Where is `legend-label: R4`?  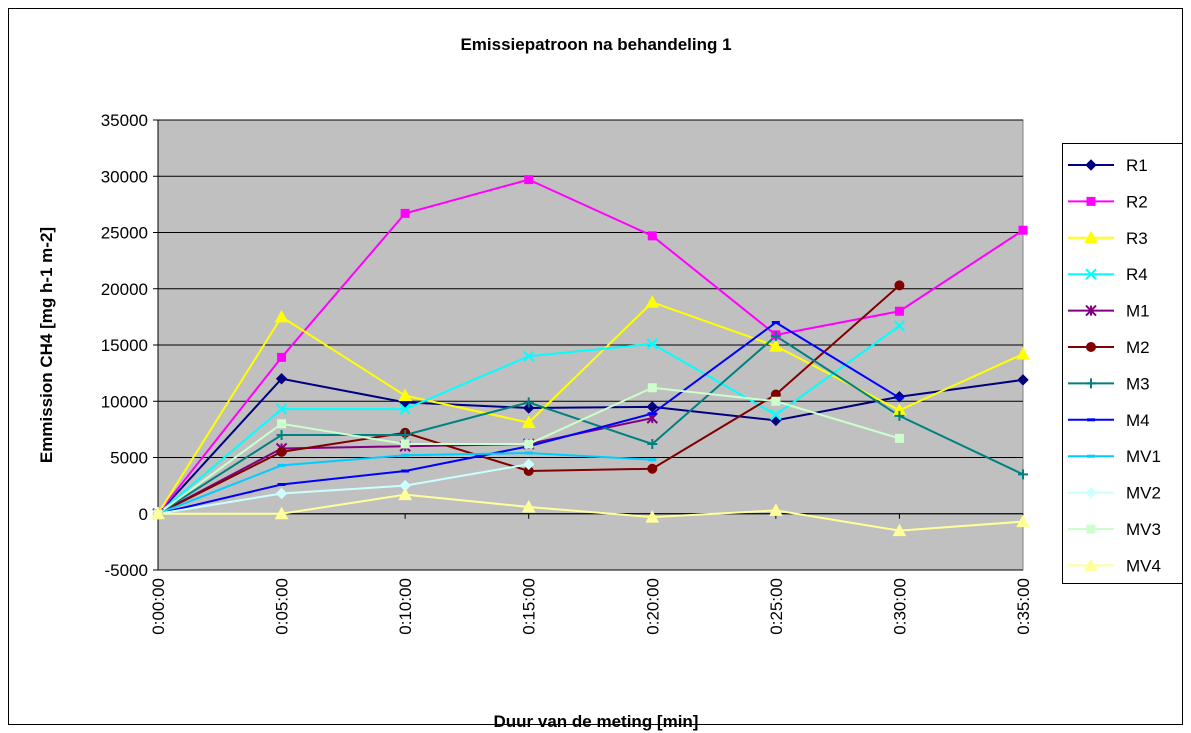
legend-label: R4 is located at coordinates (1137, 274).